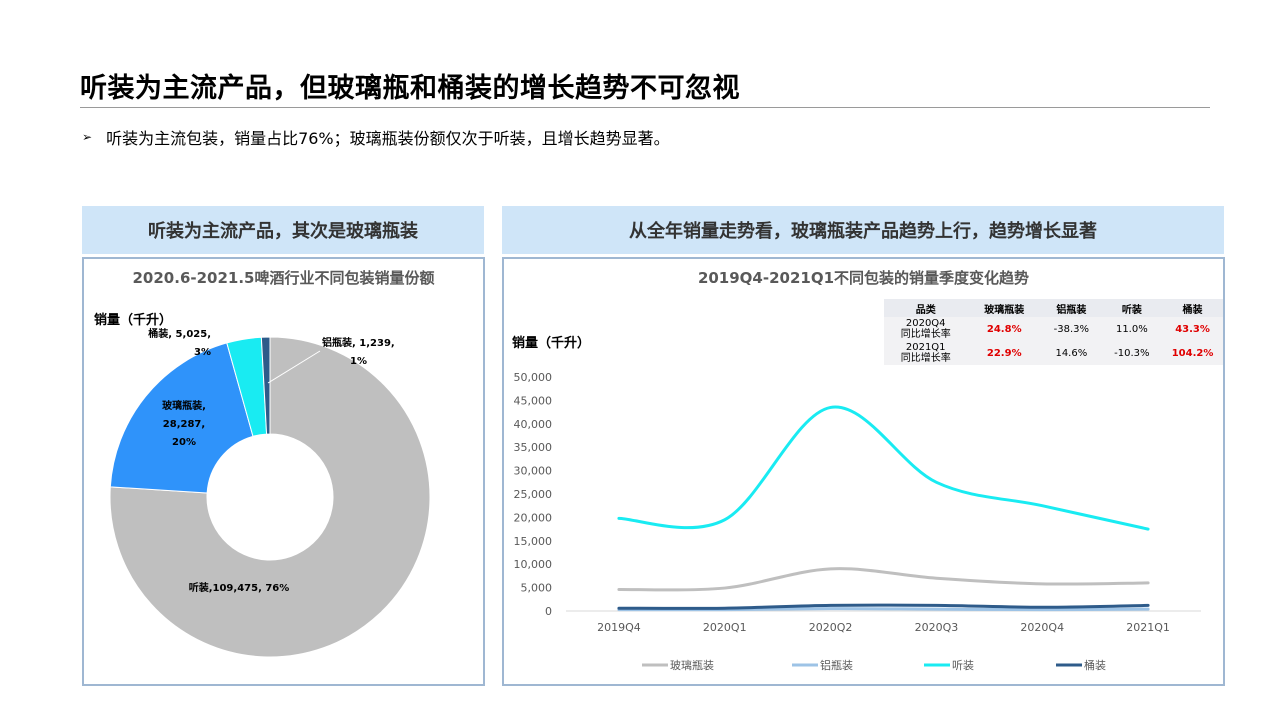 This screenshot has height=720, width=1280. Describe the element at coordinates (1004, 353) in the screenshot. I see `table-cell: 22.9%` at that location.